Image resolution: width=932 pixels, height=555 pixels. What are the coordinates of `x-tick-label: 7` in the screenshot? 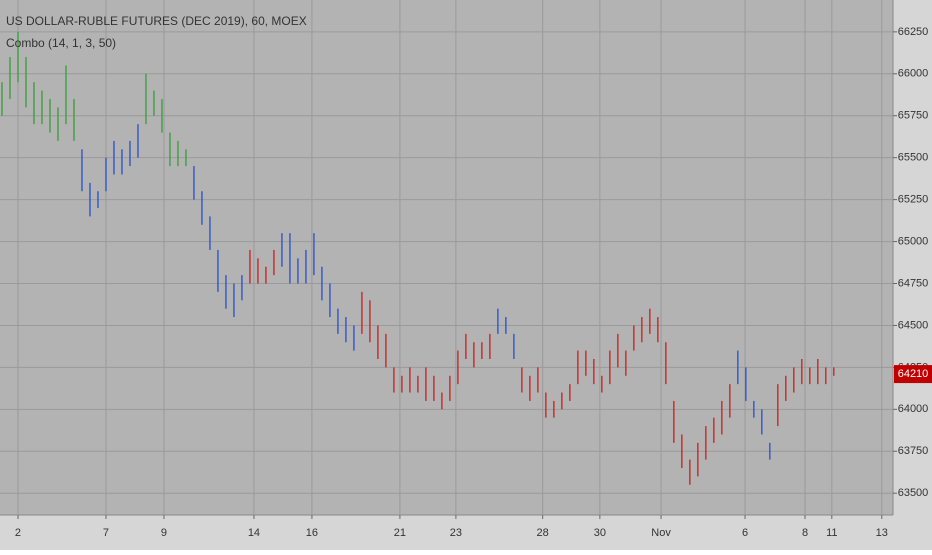 It's located at (106, 533).